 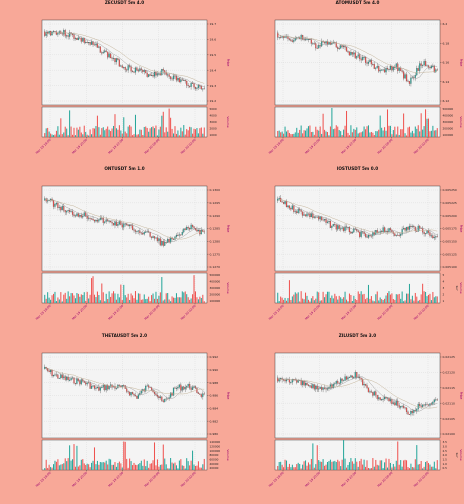 I want to click on volume-tick-label: 60000, so click(x=214, y=460).